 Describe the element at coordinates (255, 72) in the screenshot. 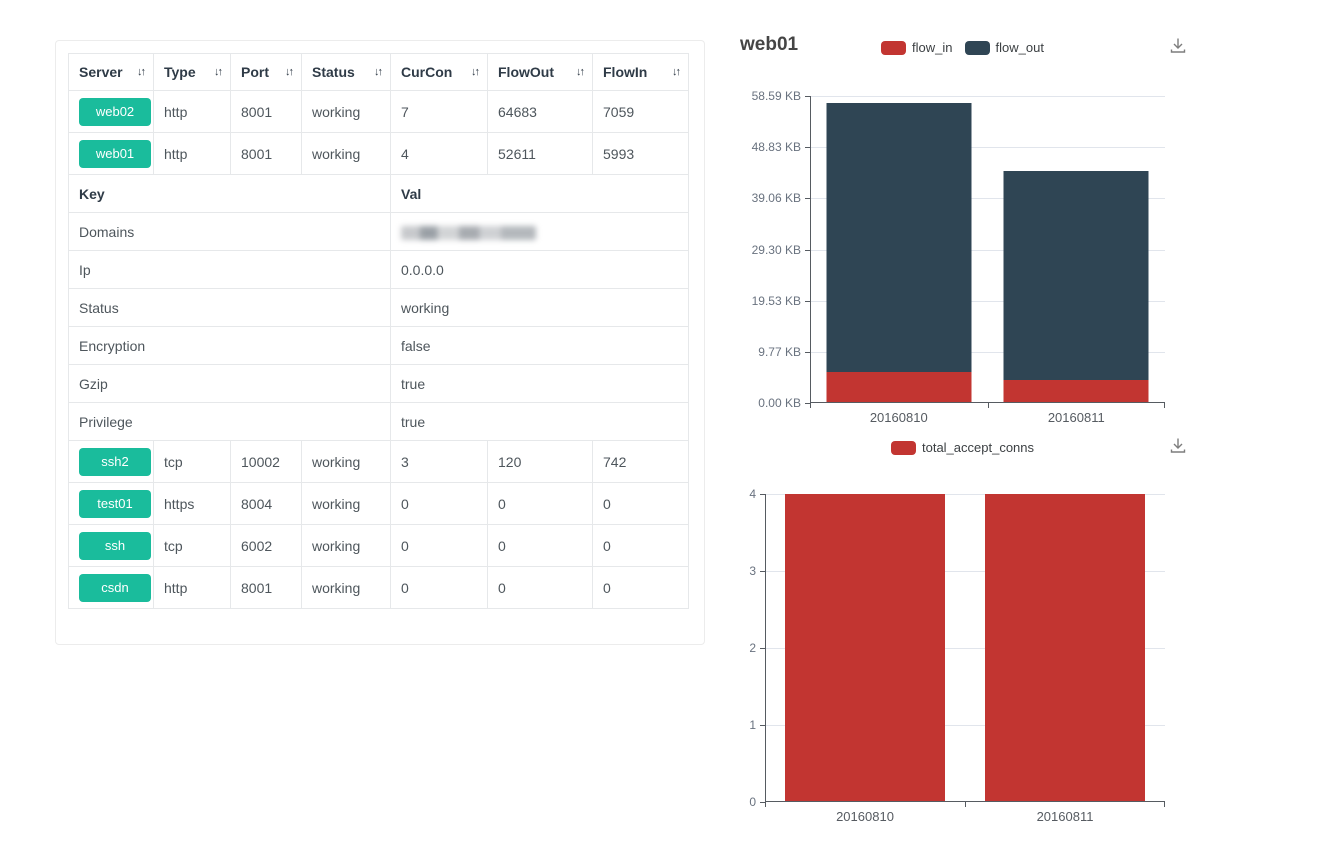

I see `column-label: Port` at that location.